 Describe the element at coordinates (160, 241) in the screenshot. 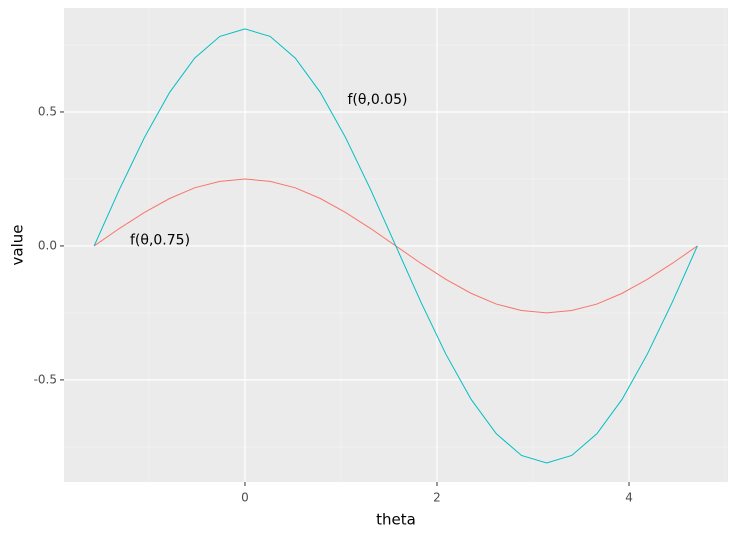

I see `annotation: f(θ,0.75)` at that location.